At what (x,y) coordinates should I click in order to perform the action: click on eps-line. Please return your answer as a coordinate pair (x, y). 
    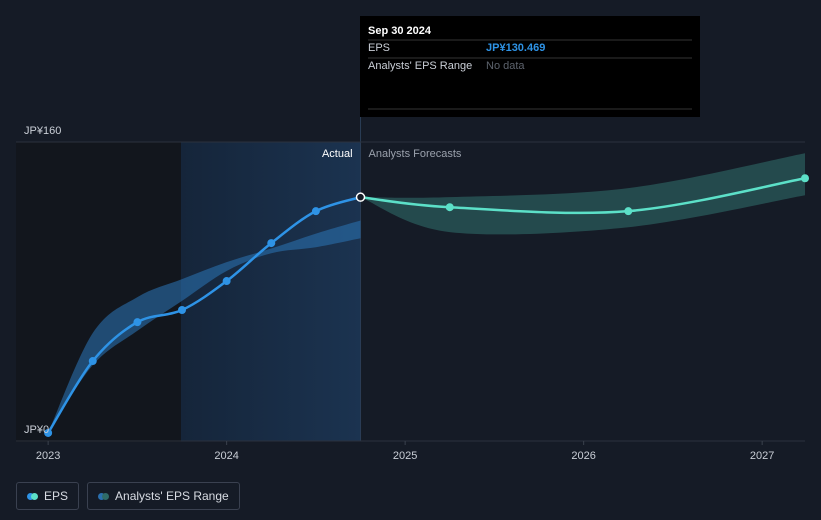
    Looking at the image, I should click on (583, 196).